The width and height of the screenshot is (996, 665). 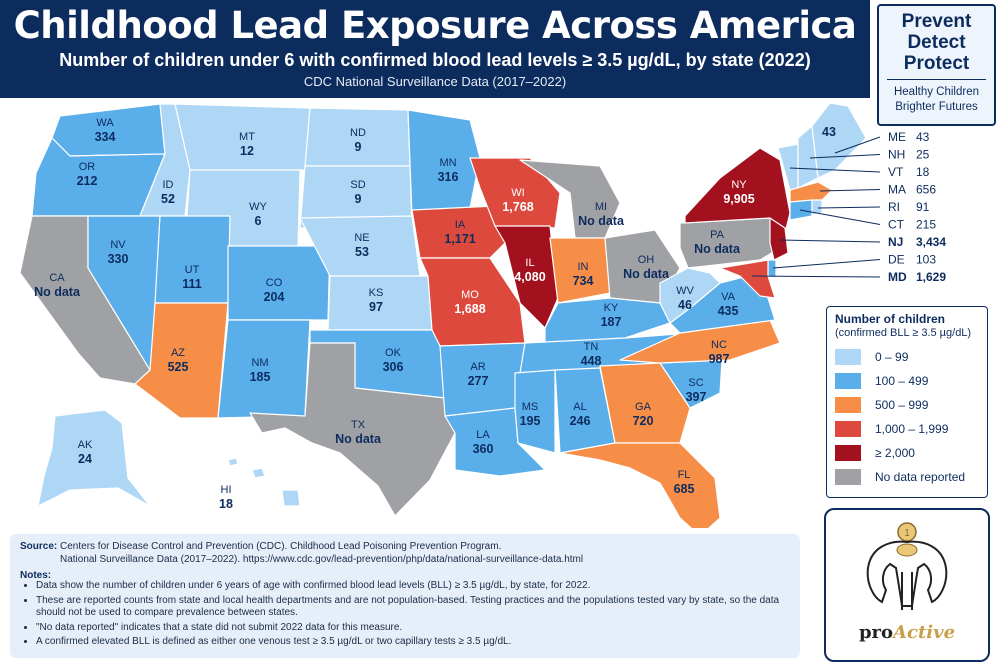 I want to click on state-abbr-ne: NE, so click(x=361, y=238).